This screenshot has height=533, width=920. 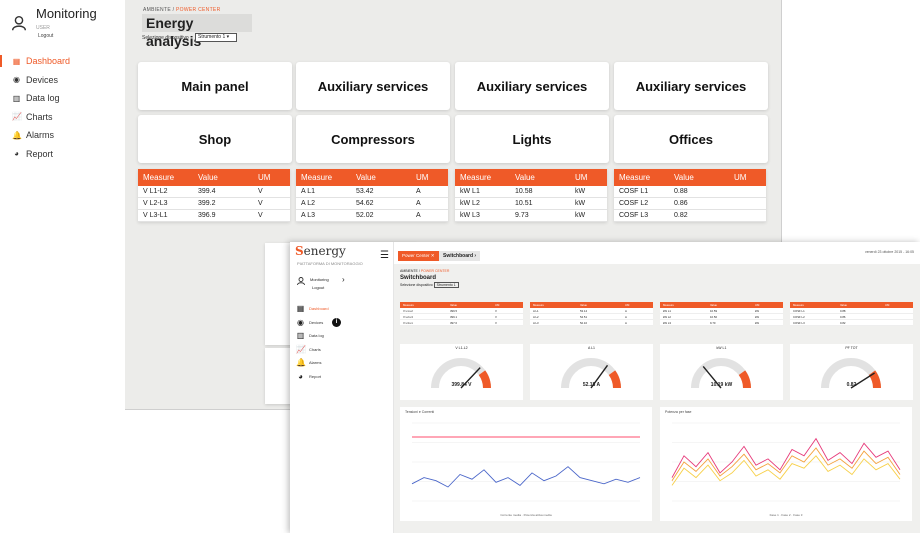 I want to click on chart-right-plot, so click(x=786, y=462).